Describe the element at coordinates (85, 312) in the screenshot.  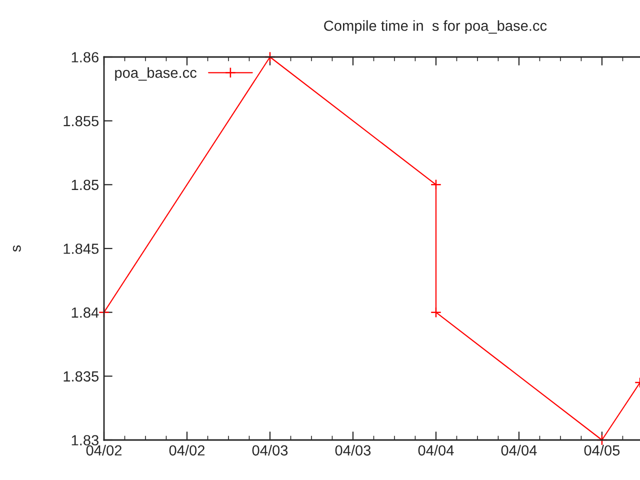
I see `y-tick-label: 1.84` at that location.